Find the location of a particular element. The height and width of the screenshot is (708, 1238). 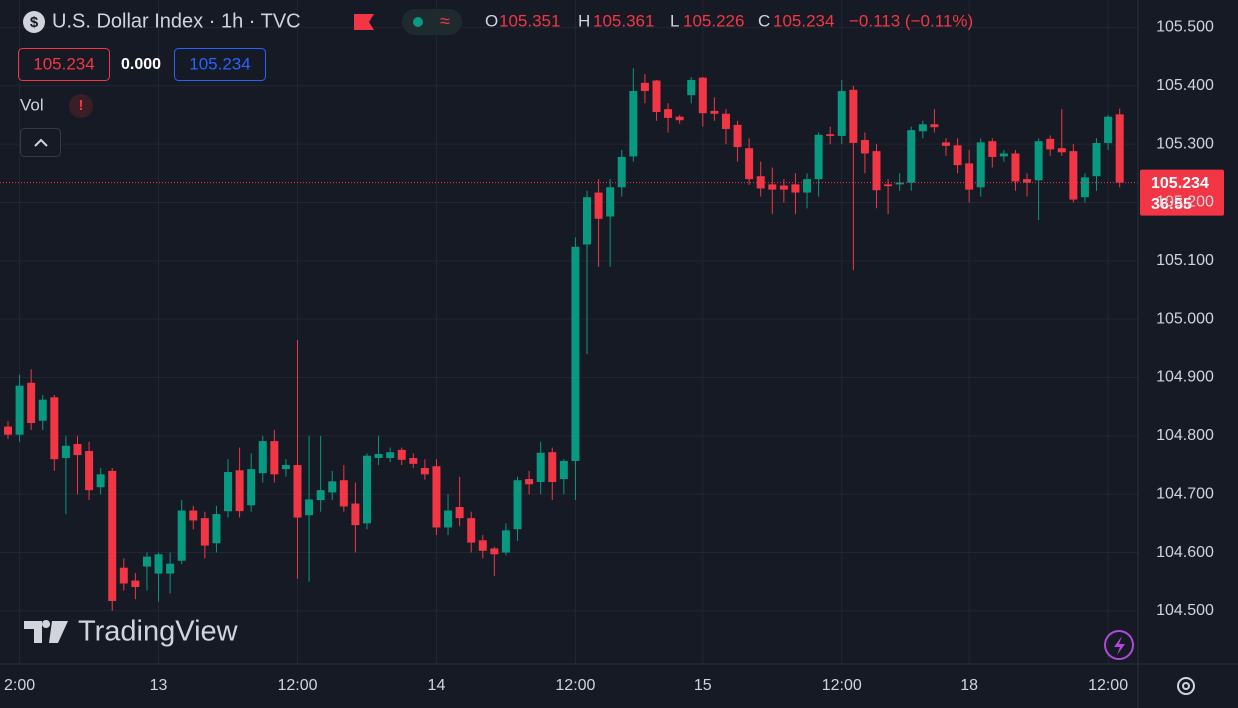

status-dot is located at coordinates (418, 22).